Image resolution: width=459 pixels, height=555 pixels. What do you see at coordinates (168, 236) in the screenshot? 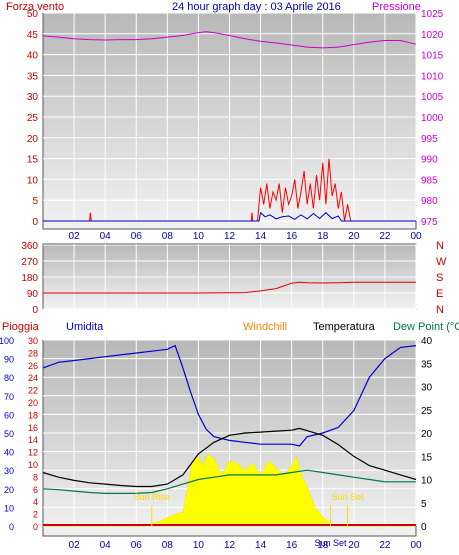
I see `tick-x-top-08: 08` at bounding box center [168, 236].